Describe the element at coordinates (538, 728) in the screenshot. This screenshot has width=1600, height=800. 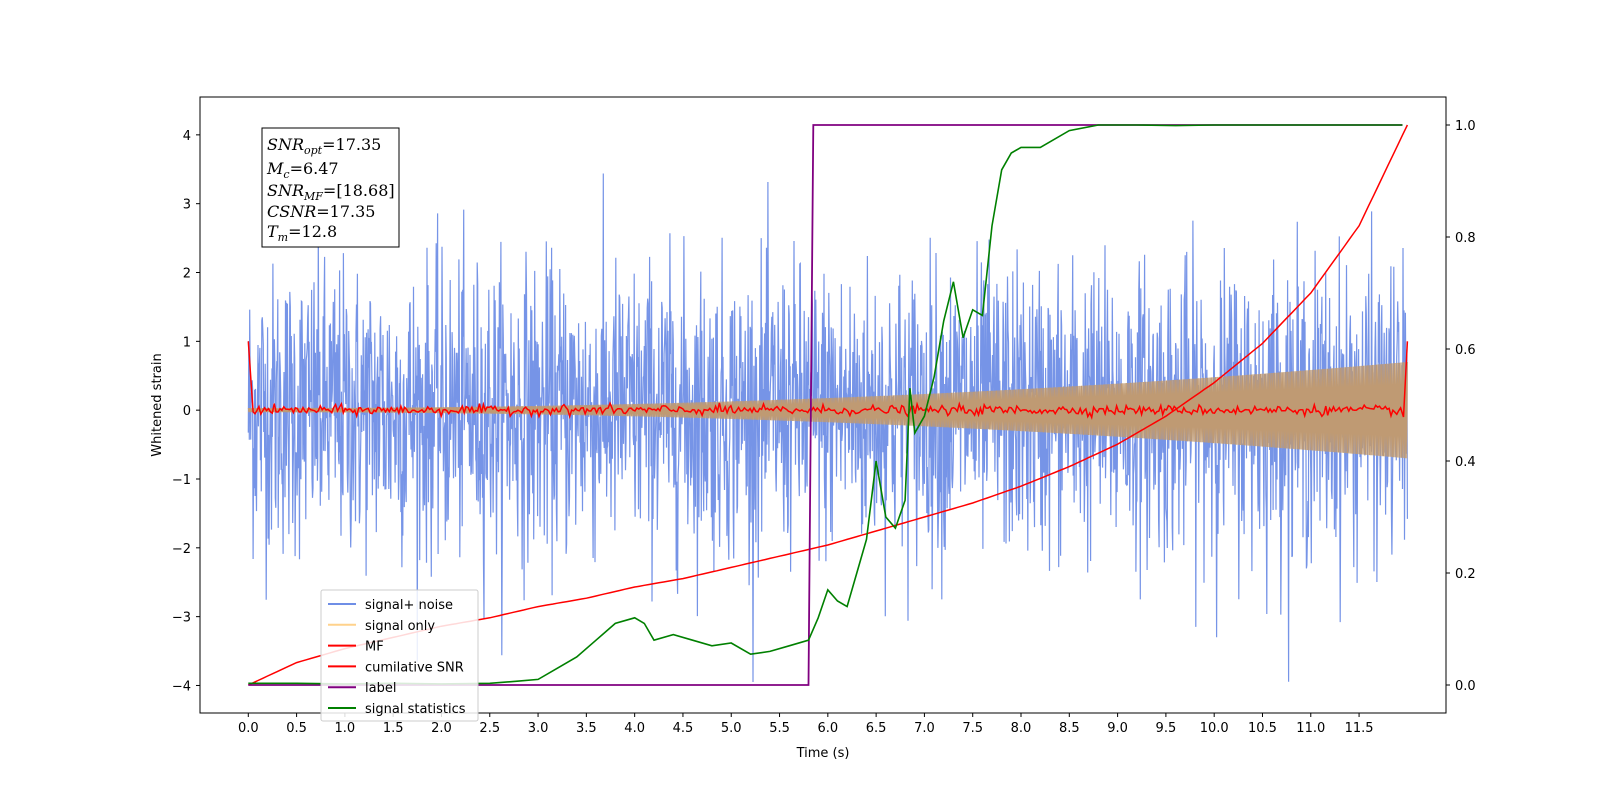
I see `x-tick-label: 3.0` at that location.